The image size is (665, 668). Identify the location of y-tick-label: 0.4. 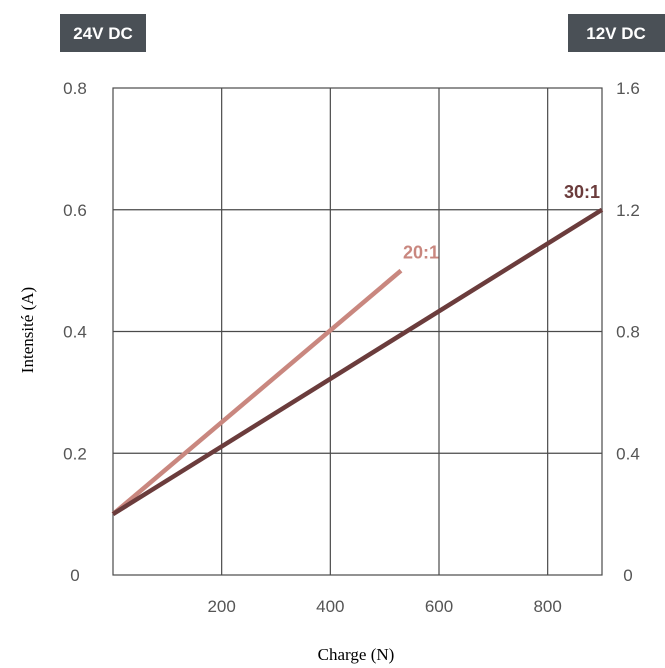
(75, 332).